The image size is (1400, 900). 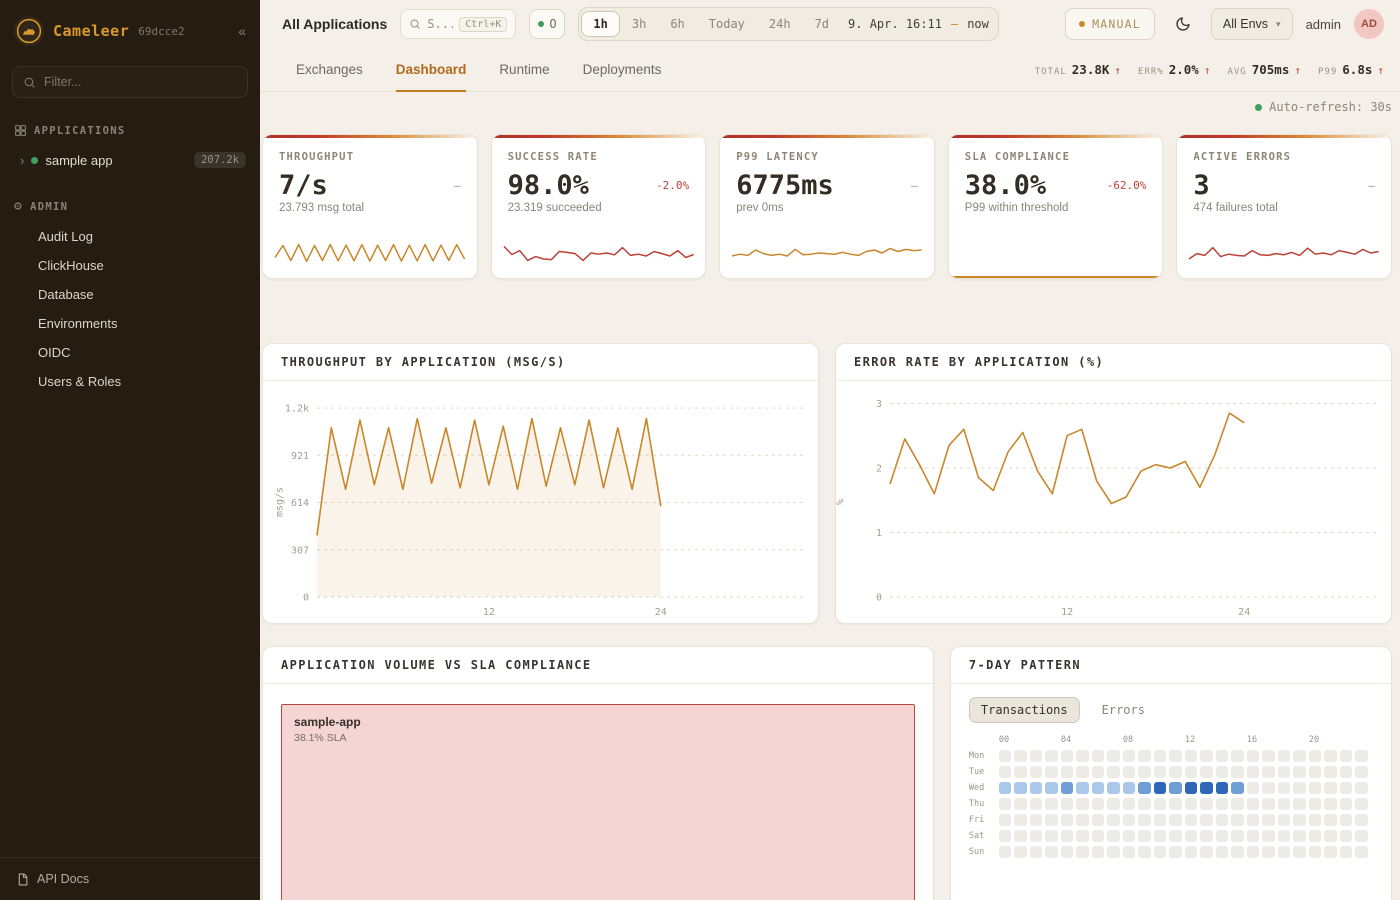 What do you see at coordinates (66, 294) in the screenshot?
I see `sidebar-item-database: Database` at bounding box center [66, 294].